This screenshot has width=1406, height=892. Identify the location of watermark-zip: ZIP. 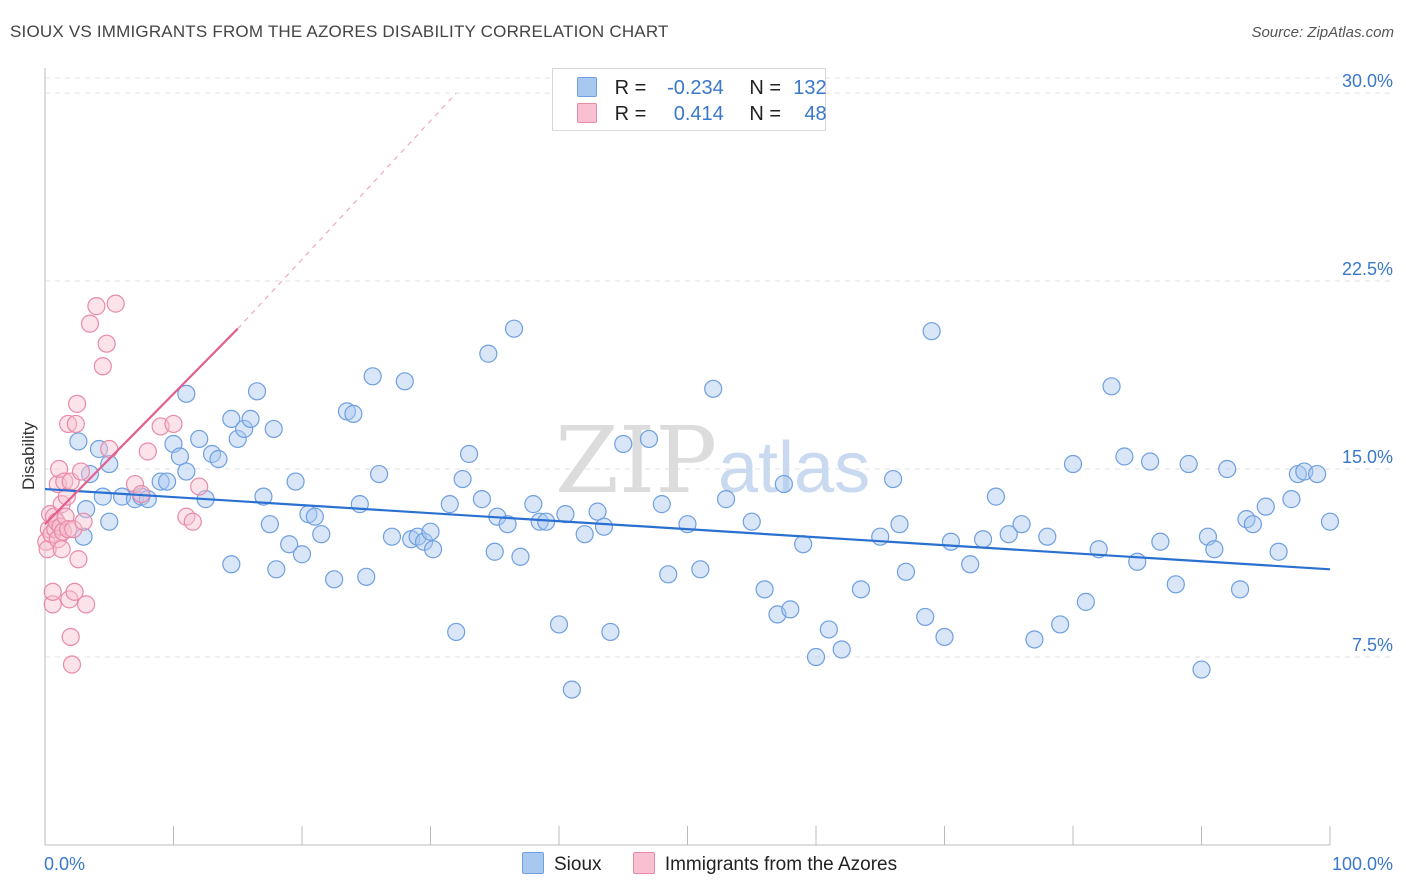
(636, 460).